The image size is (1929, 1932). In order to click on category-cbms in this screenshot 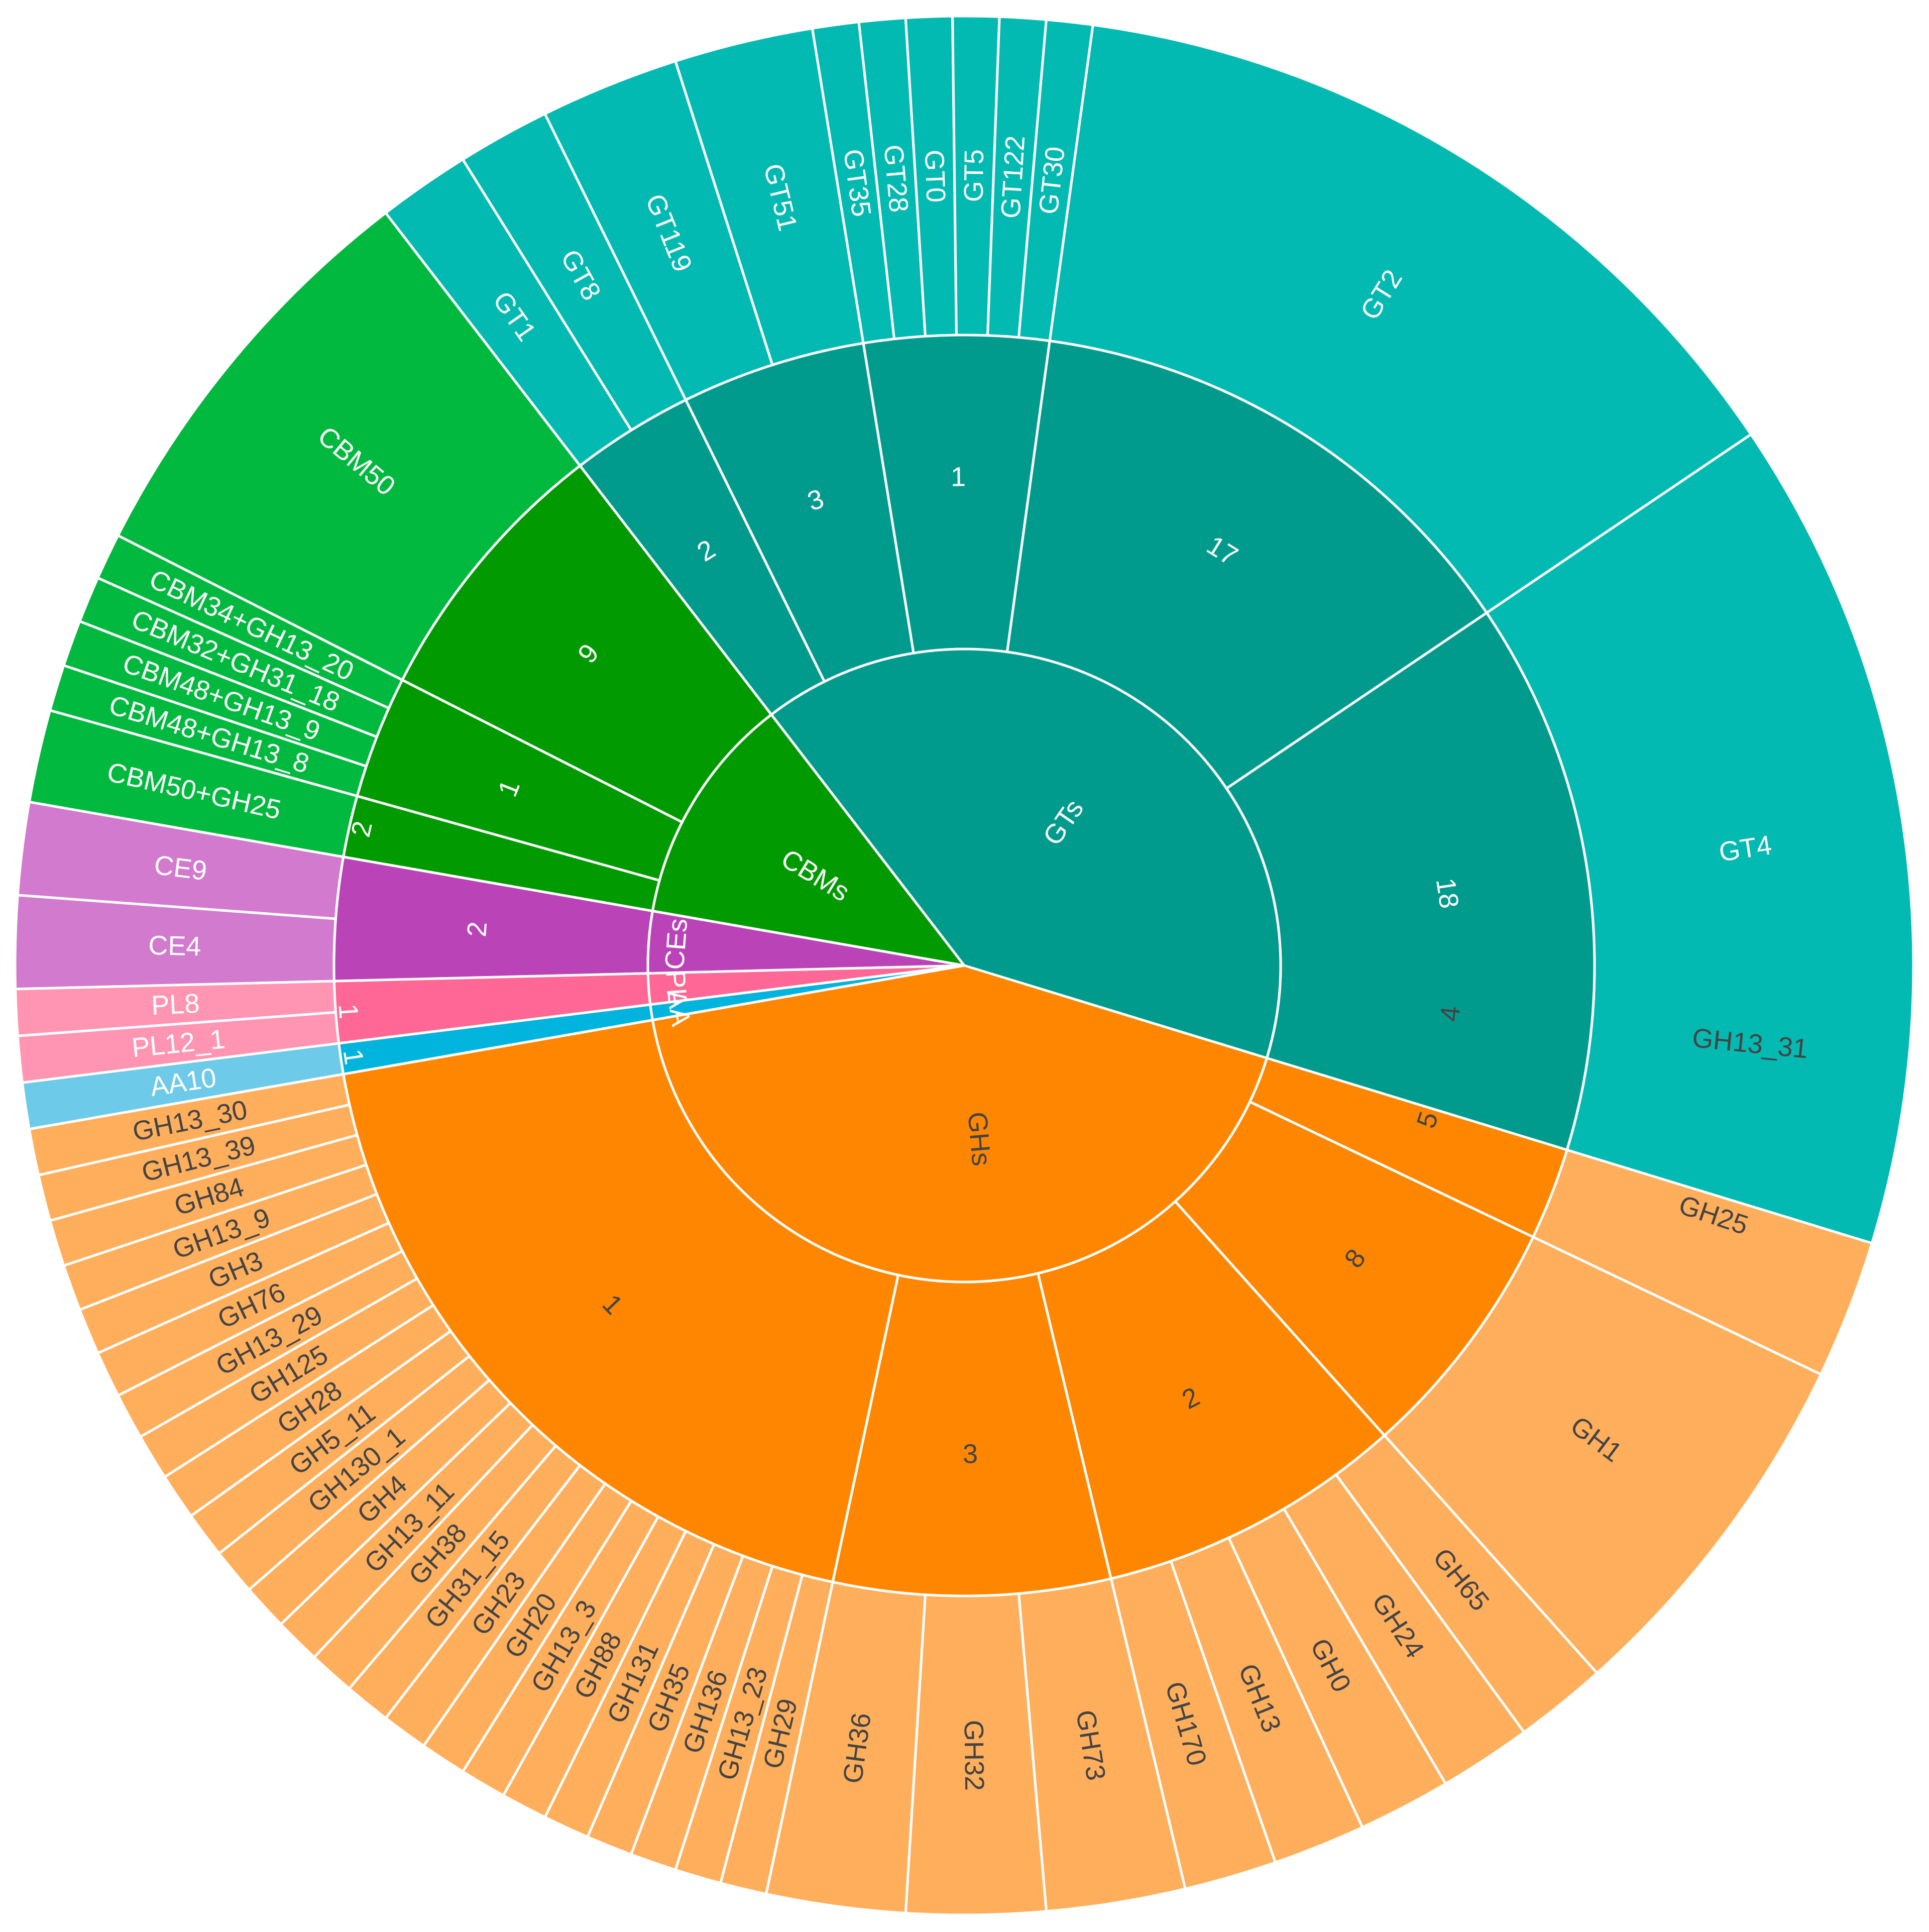, I will do `click(809, 840)`.